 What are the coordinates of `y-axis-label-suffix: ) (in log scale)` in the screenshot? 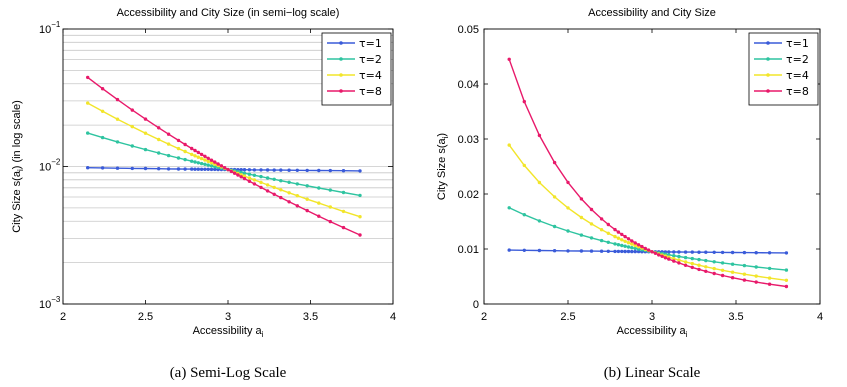 It's located at (17, 134).